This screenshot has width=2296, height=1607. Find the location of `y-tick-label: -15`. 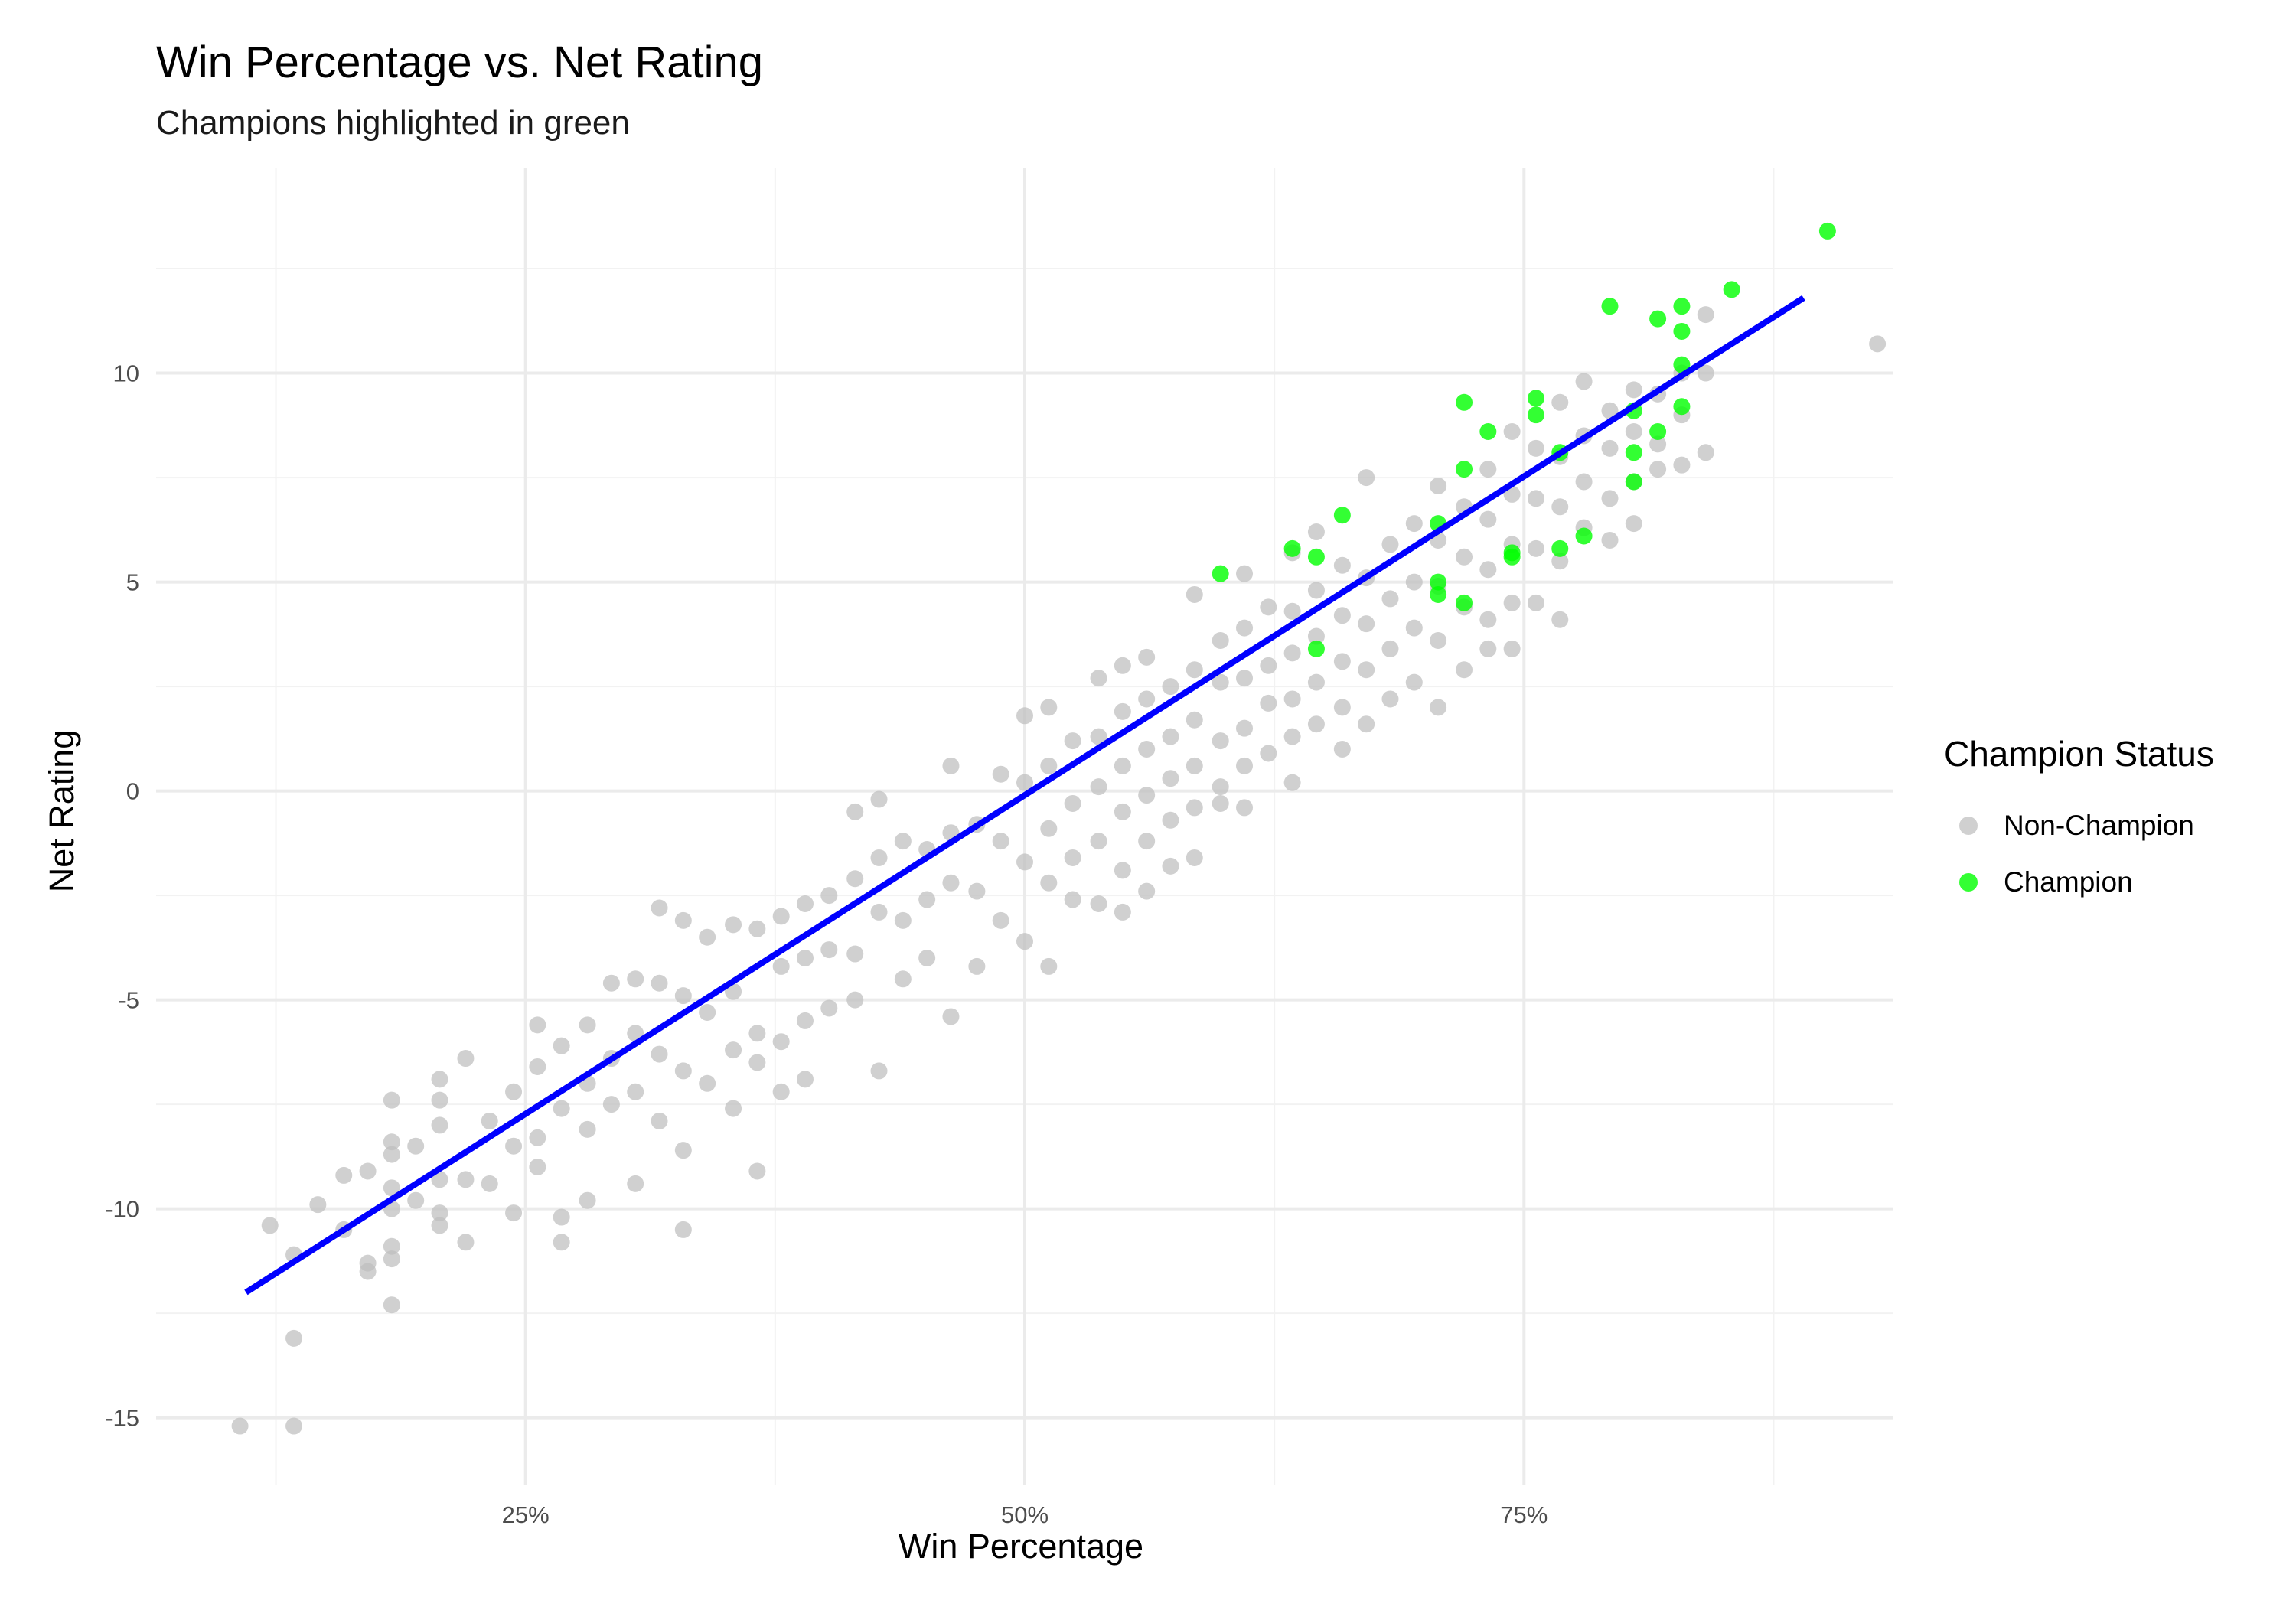

y-tick-label: -15 is located at coordinates (122, 1418).